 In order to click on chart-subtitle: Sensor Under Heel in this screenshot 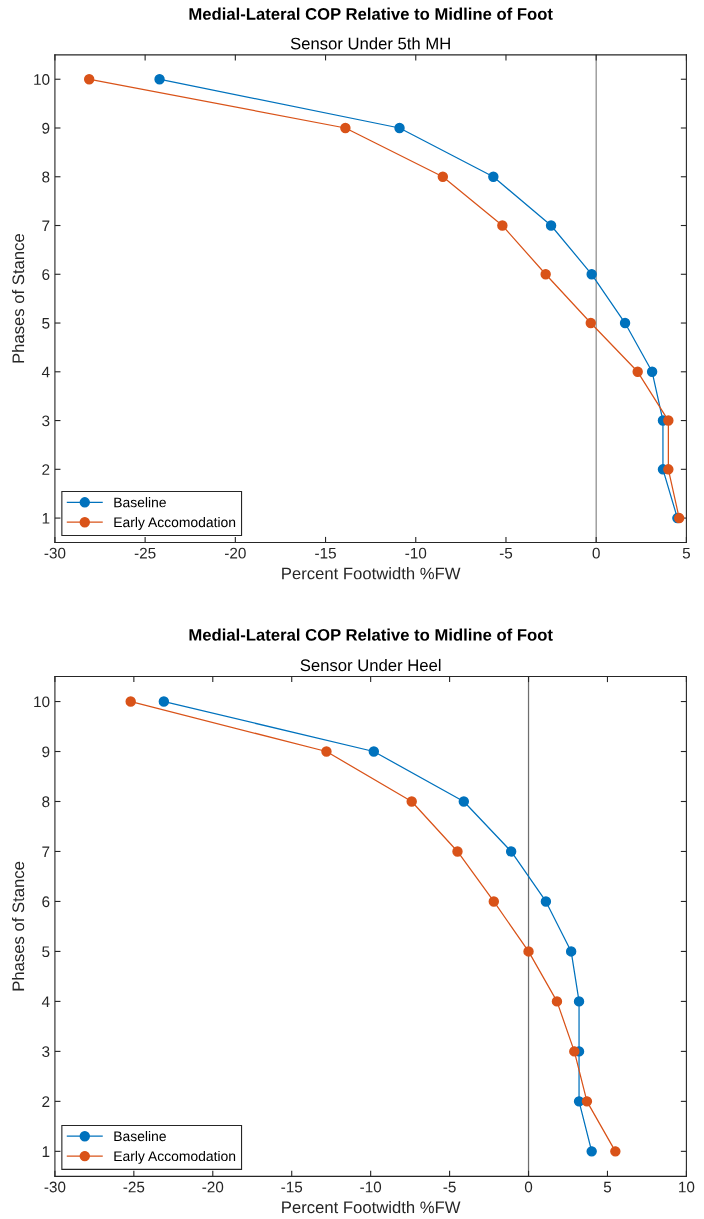, I will do `click(370, 665)`.